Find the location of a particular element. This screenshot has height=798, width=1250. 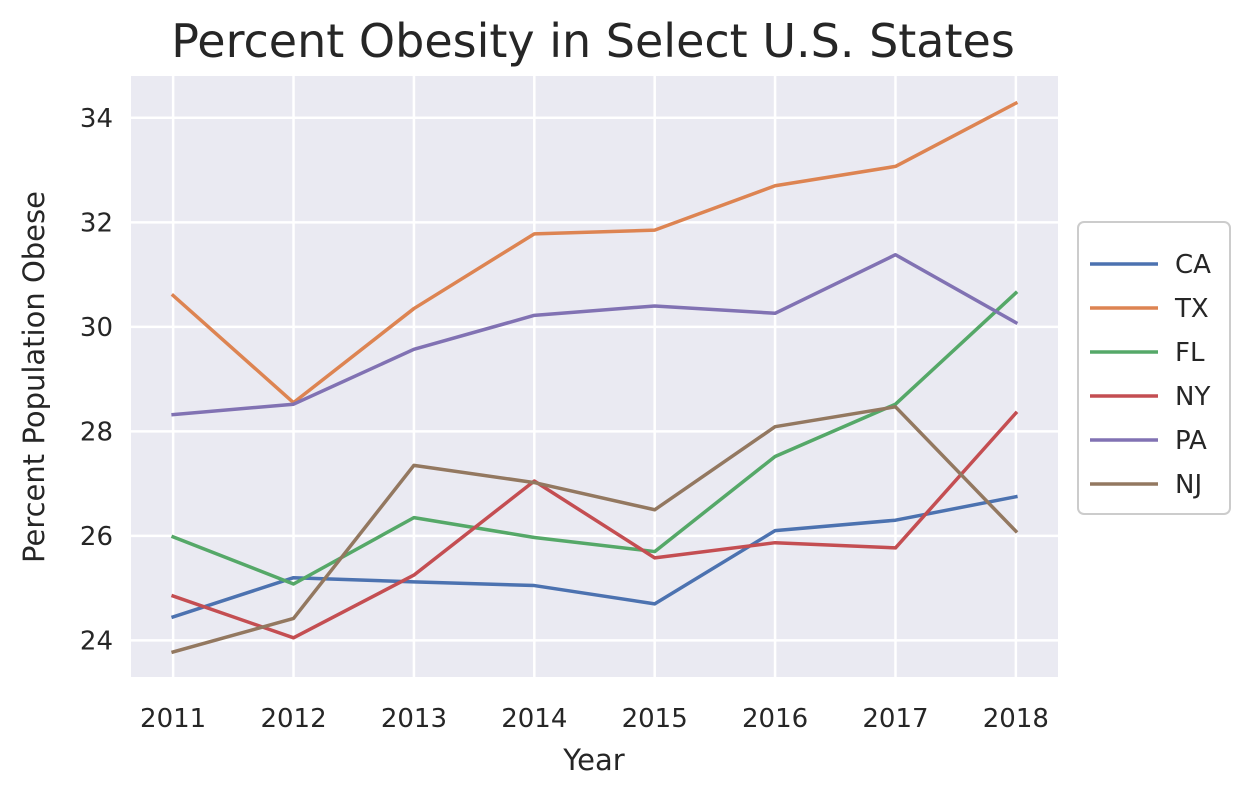

y-tick-label: 24 is located at coordinates (96, 641).